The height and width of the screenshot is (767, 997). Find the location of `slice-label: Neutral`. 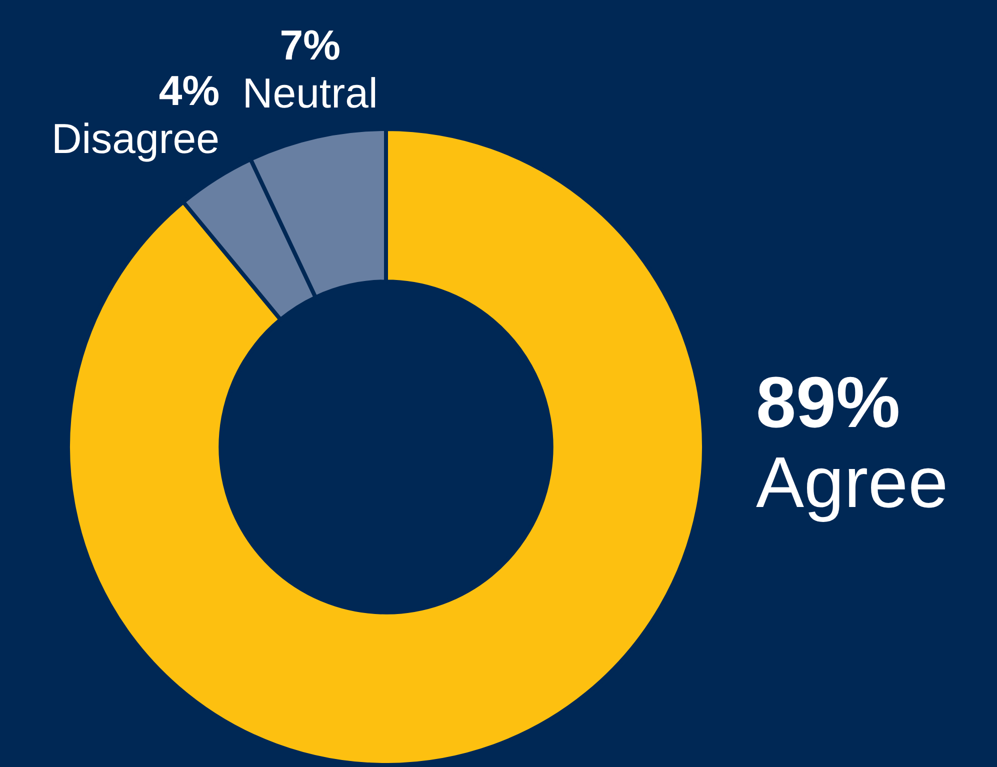

slice-label: Neutral is located at coordinates (310, 92).